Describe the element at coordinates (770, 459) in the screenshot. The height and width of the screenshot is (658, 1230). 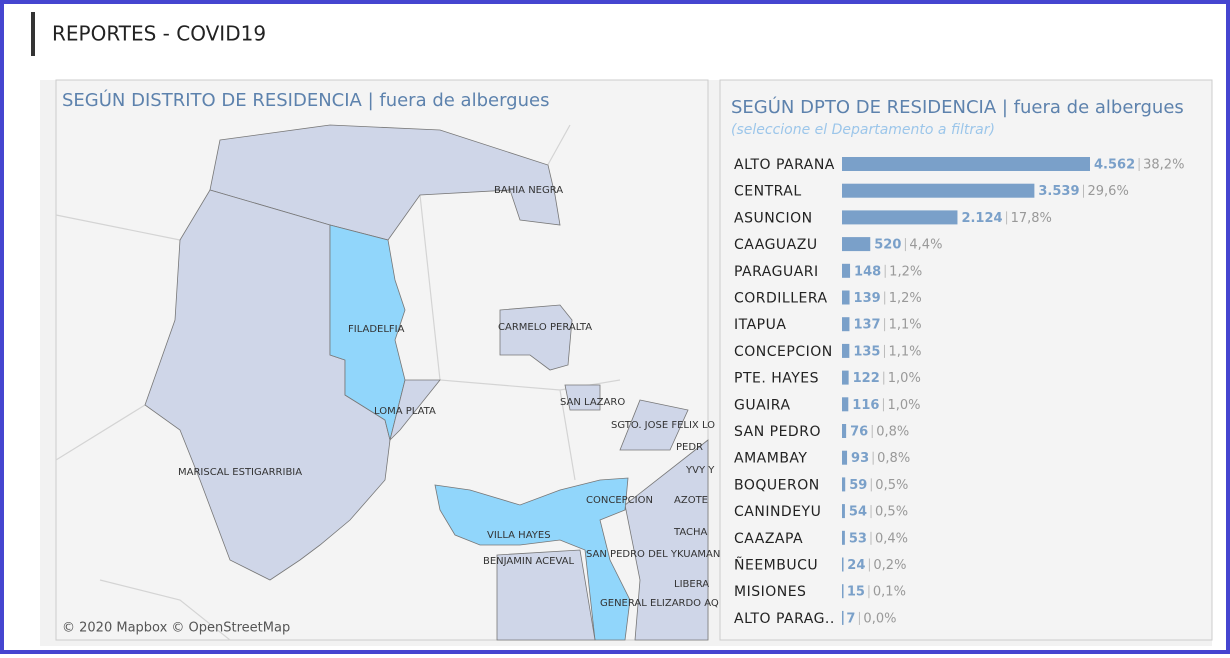
I see `category-label: AMAMBAY` at that location.